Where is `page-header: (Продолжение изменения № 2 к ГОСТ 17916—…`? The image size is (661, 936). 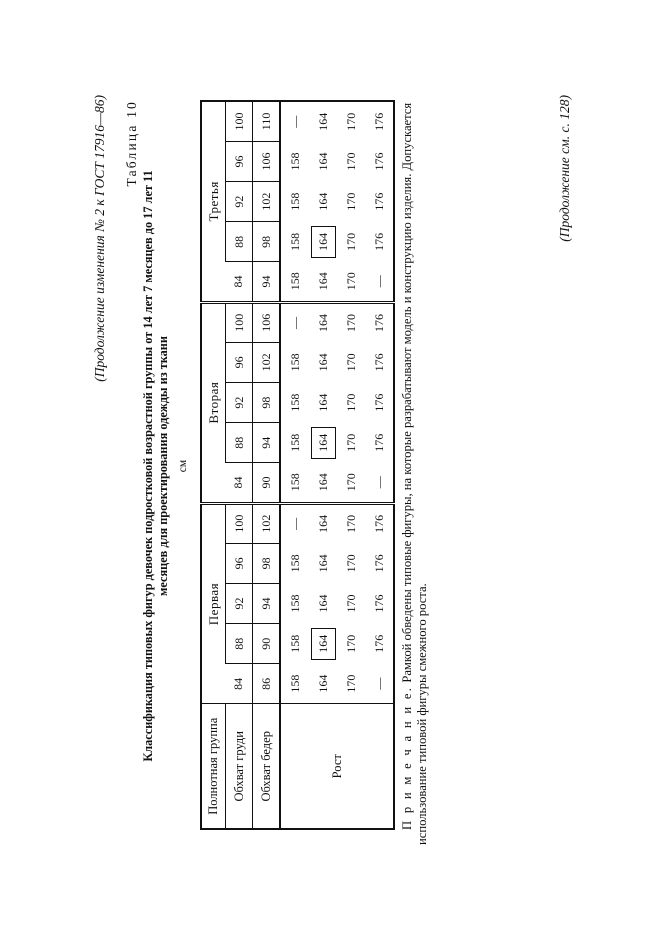 page-header: (Продолжение изменения № 2 к ГОСТ 17916—… is located at coordinates (99, 238).